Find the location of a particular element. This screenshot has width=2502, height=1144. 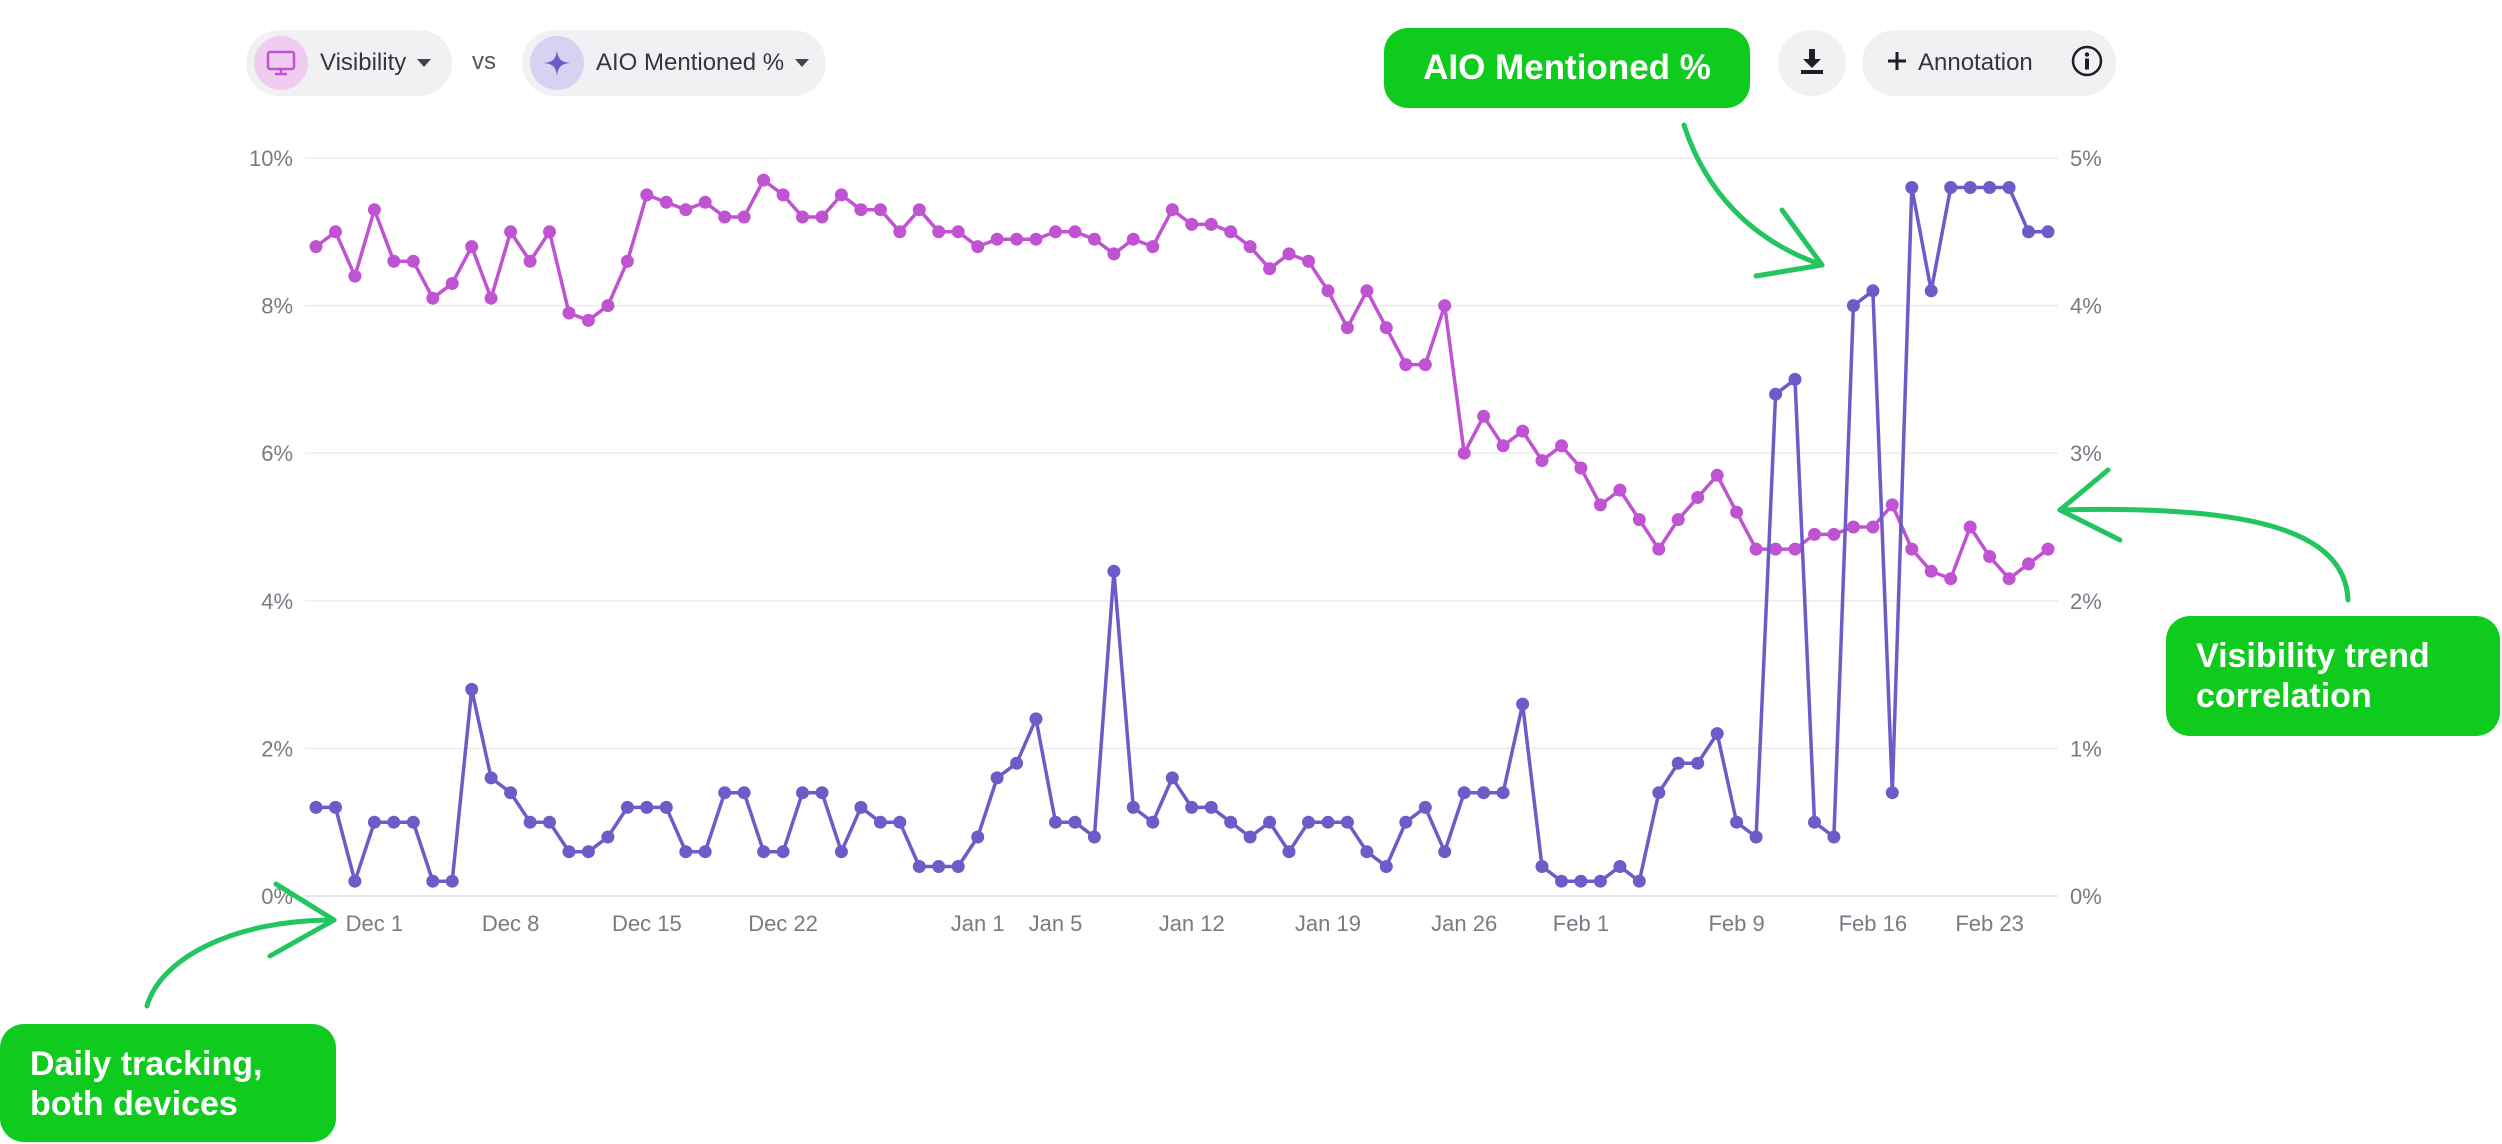

metric-b-selector: AIO Mentioned % is located at coordinates (674, 63).